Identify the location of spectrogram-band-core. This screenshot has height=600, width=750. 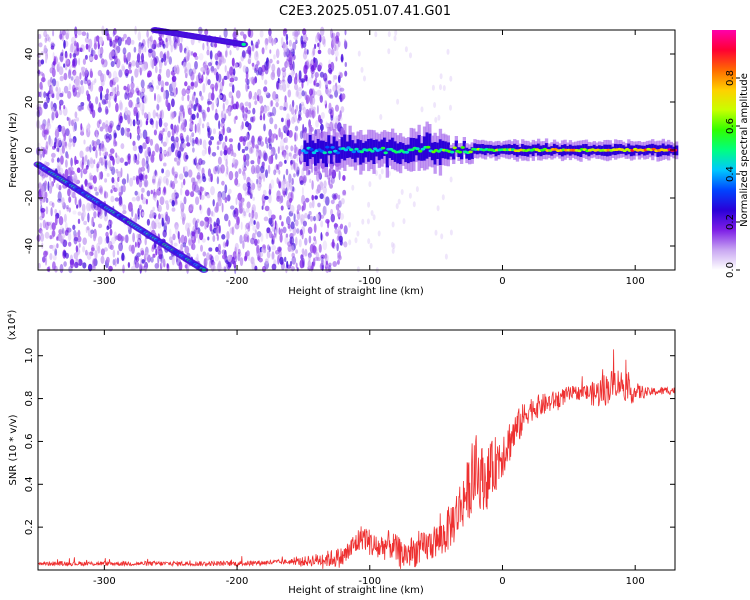
(417, 149).